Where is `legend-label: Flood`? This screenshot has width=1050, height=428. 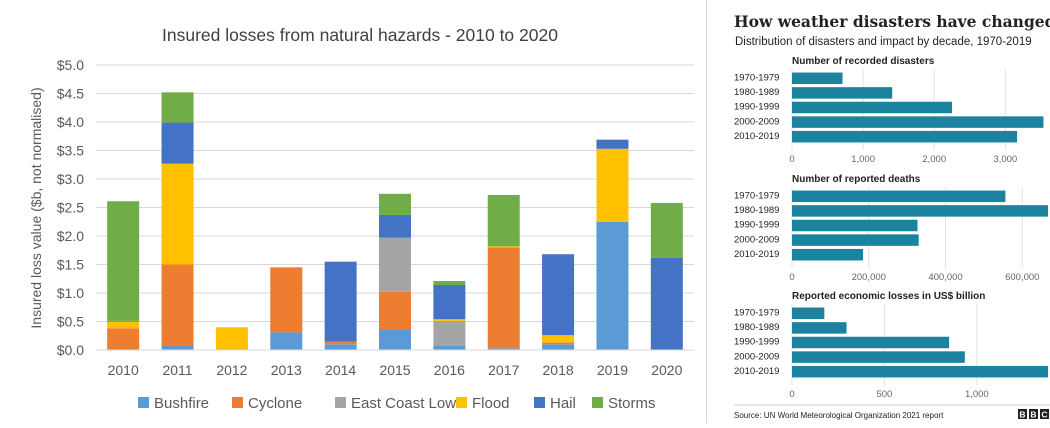 legend-label: Flood is located at coordinates (491, 403).